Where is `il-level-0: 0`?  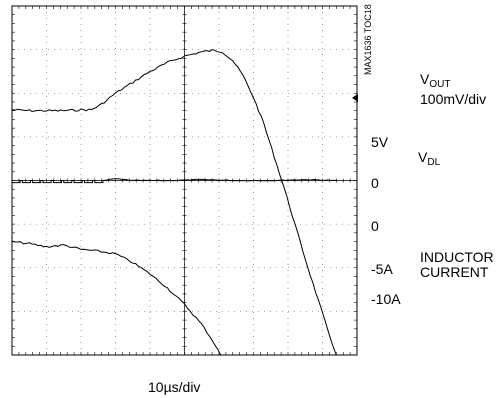 il-level-0: 0 is located at coordinates (375, 226).